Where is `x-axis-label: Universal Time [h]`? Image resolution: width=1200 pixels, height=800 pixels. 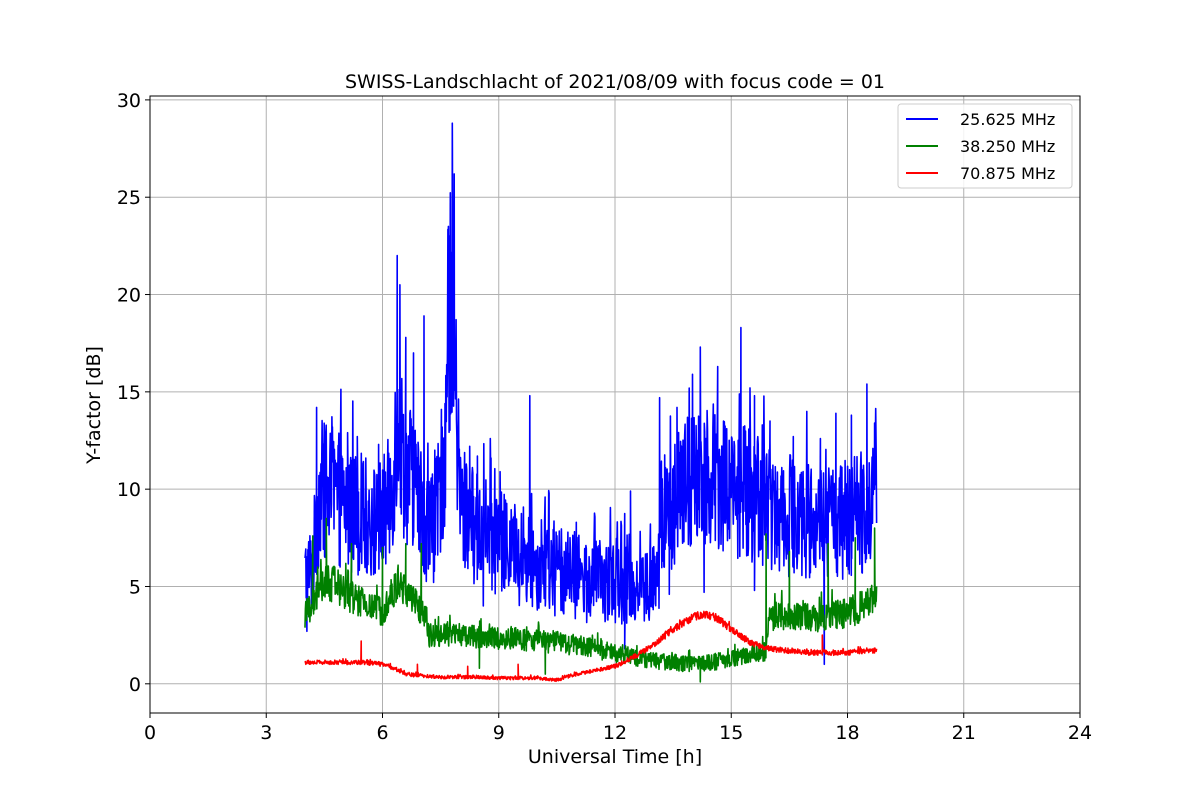
x-axis-label: Universal Time [h] is located at coordinates (615, 757).